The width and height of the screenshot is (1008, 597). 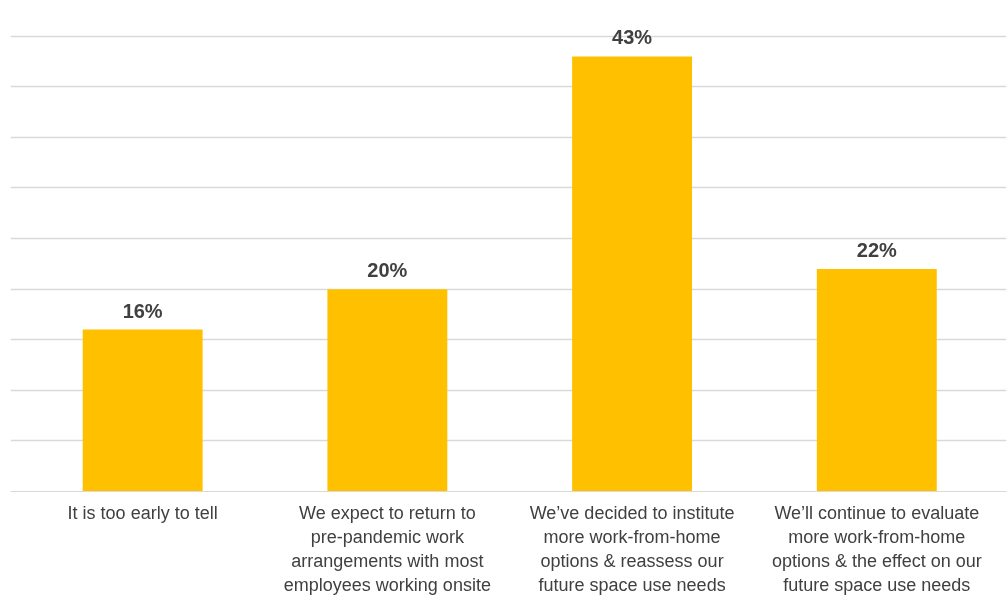 I want to click on data-label: 20%, so click(x=387, y=270).